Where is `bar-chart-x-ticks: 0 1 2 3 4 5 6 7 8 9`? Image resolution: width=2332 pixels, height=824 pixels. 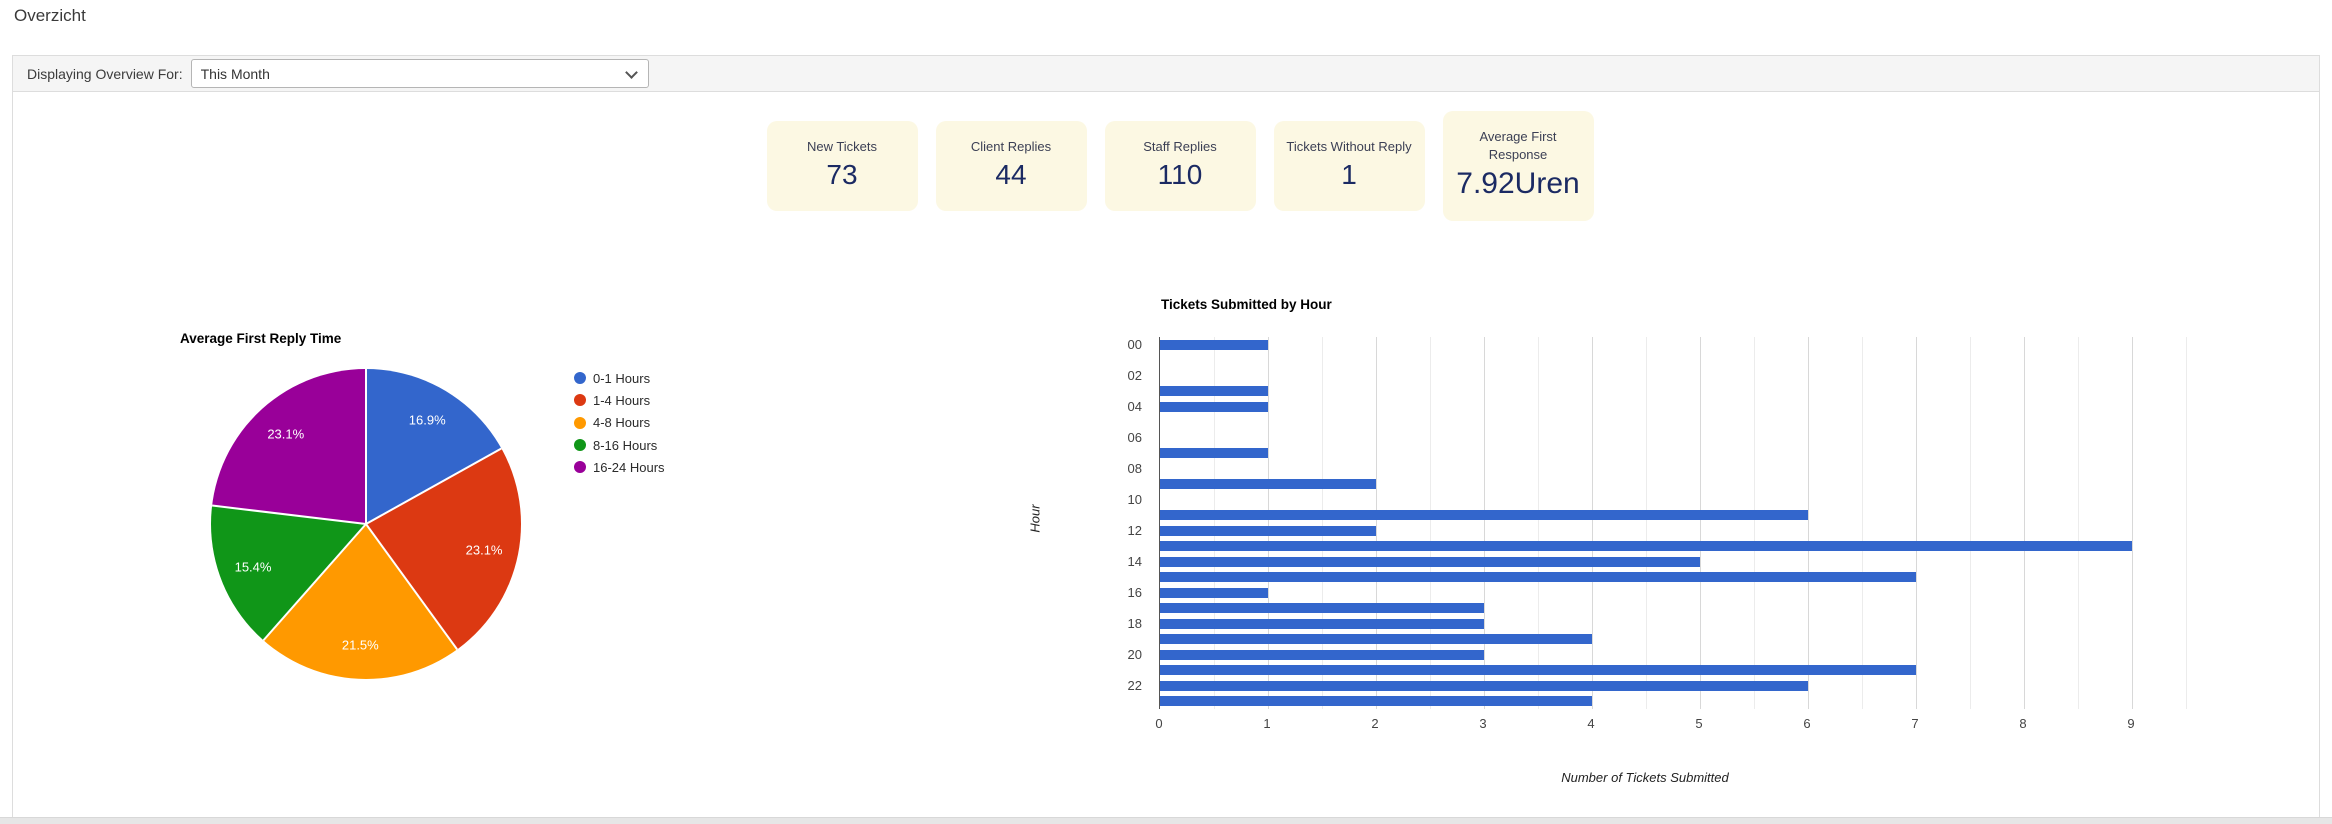 bar-chart-x-ticks: 0 1 2 3 4 5 6 7 8 9 is located at coordinates (1670, 725).